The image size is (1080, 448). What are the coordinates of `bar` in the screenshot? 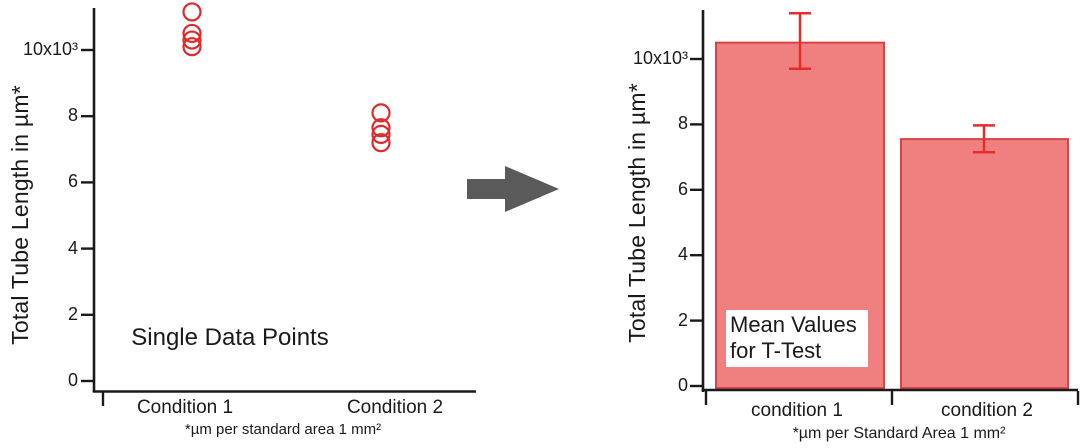 It's located at (984, 263).